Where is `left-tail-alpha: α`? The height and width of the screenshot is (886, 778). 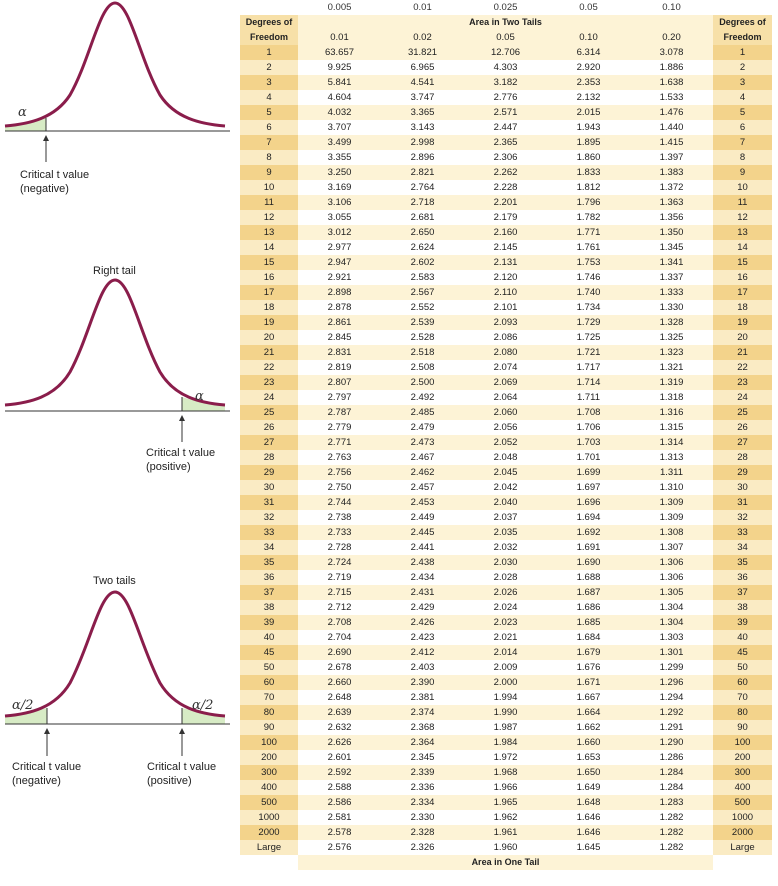 left-tail-alpha: α is located at coordinates (22, 112).